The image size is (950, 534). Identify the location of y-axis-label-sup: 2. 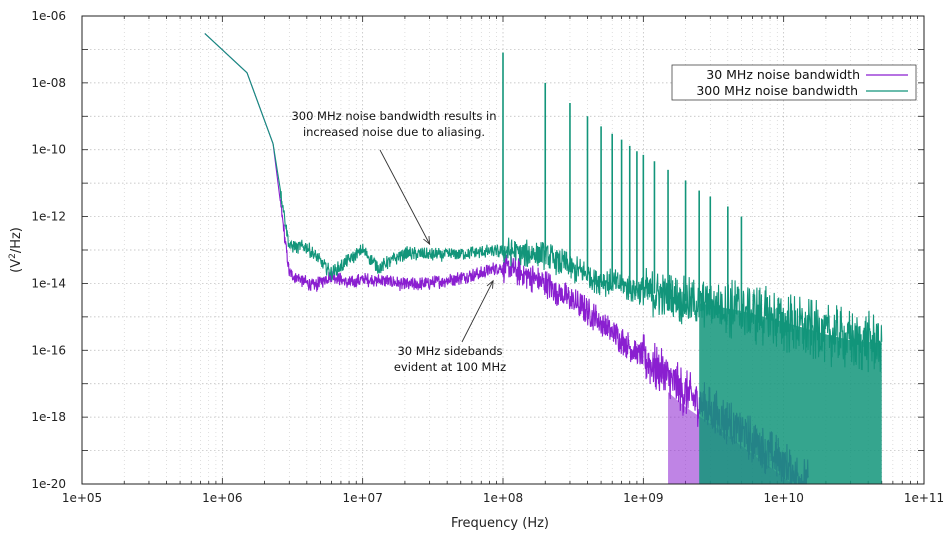
(13, 256).